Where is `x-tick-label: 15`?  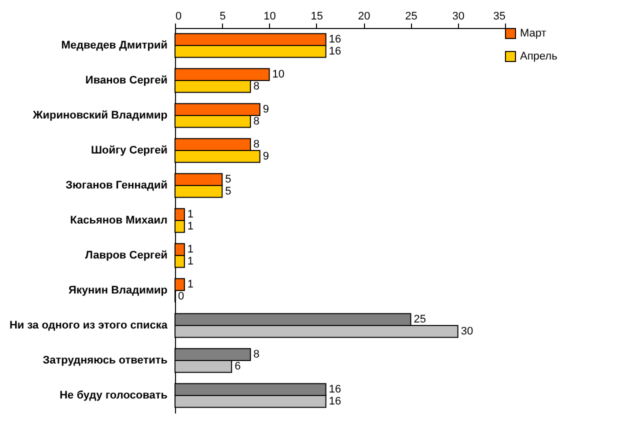 x-tick-label: 15 is located at coordinates (317, 16).